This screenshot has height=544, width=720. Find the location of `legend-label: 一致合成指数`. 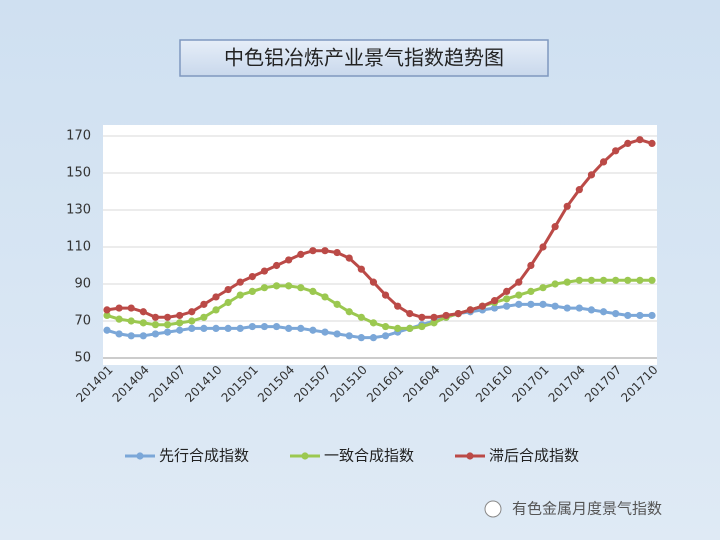

legend-label: 一致合成指数 is located at coordinates (369, 456).